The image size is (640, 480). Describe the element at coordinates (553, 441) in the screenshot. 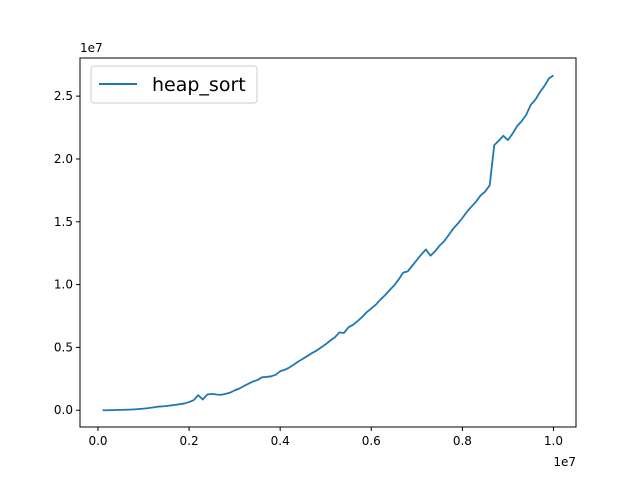

I see `x-tick-label: 1.0` at that location.